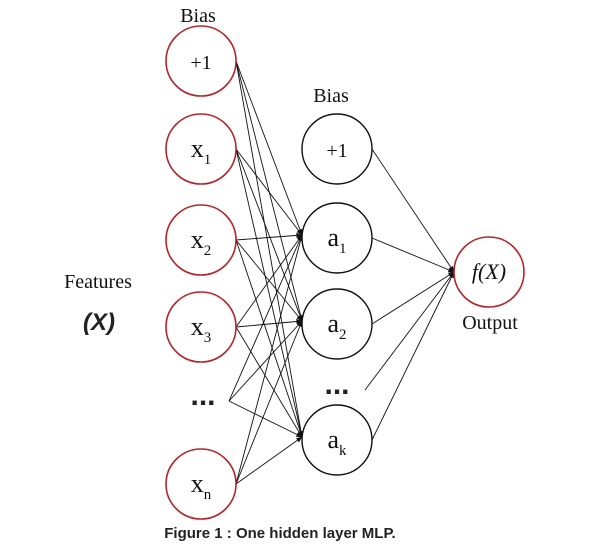  Describe the element at coordinates (269, 323) in the screenshot. I see `edge-x3-to-a2` at that location.